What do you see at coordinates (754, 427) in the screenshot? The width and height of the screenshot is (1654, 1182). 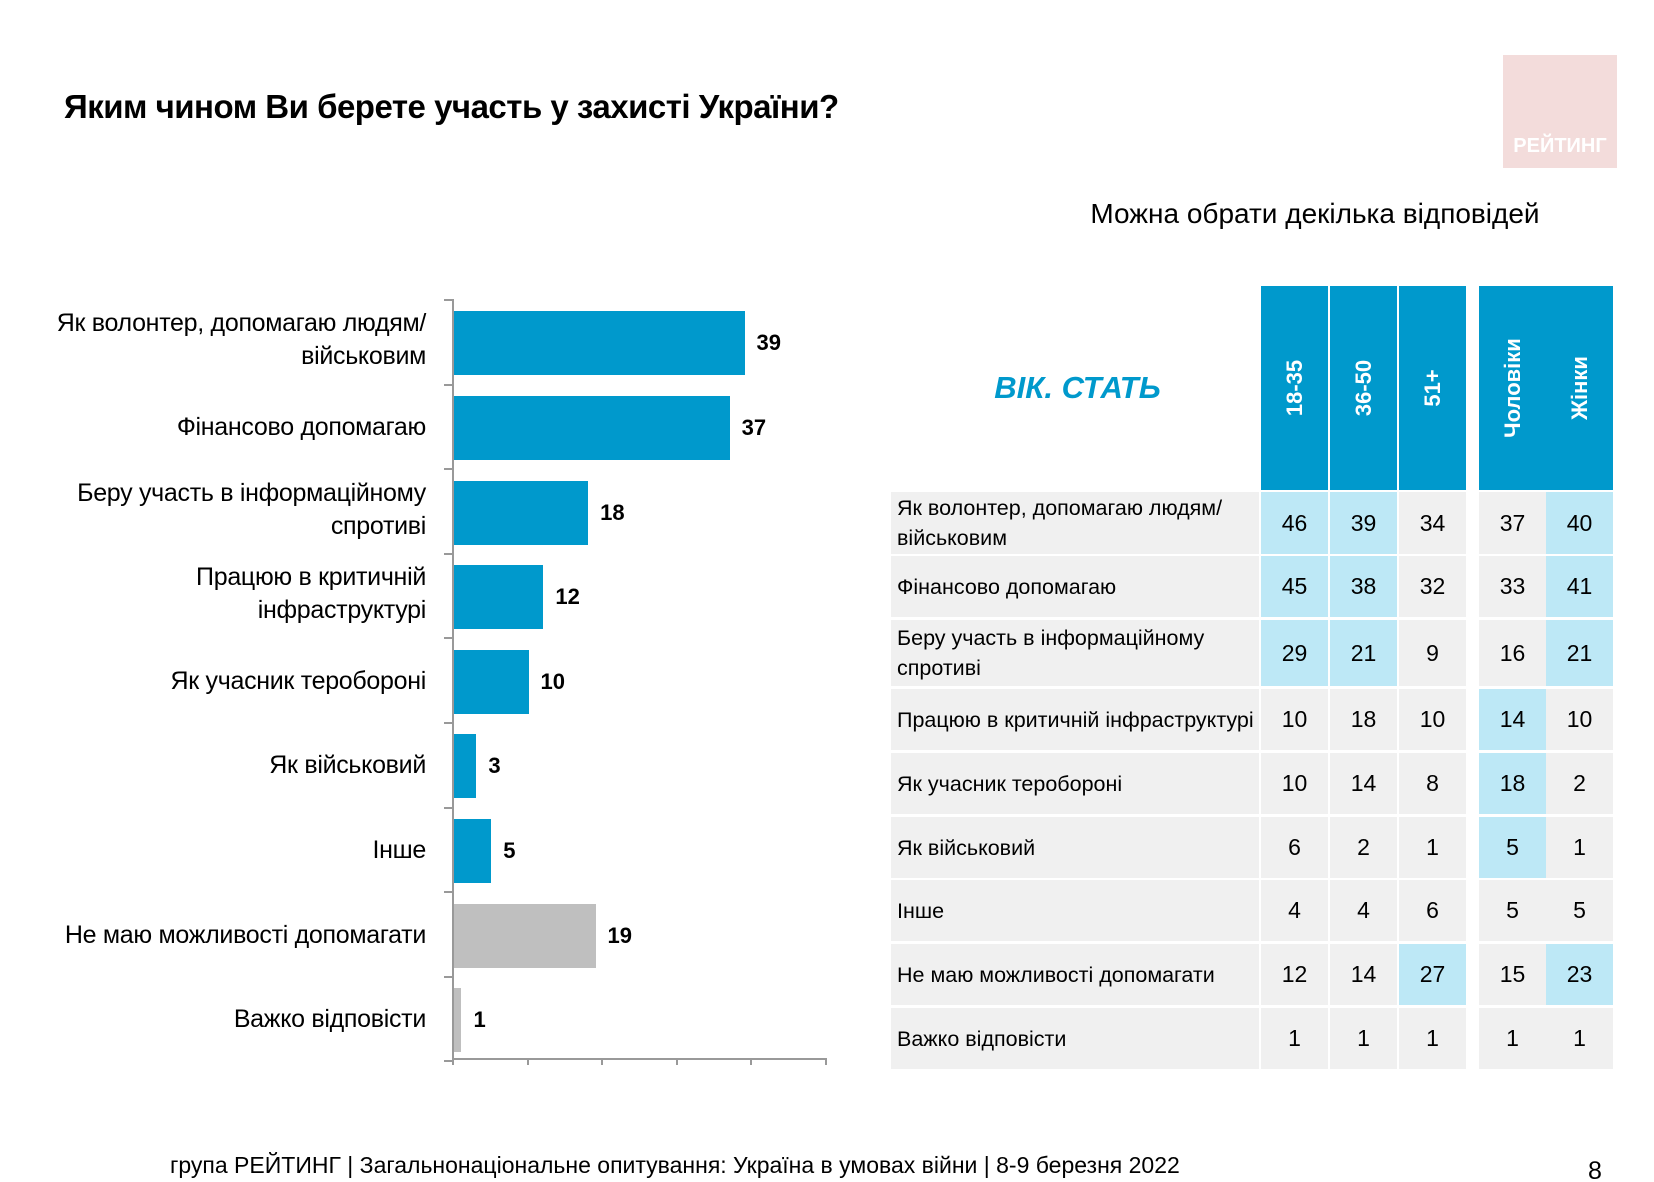 I see `bar-value-label: 37` at bounding box center [754, 427].